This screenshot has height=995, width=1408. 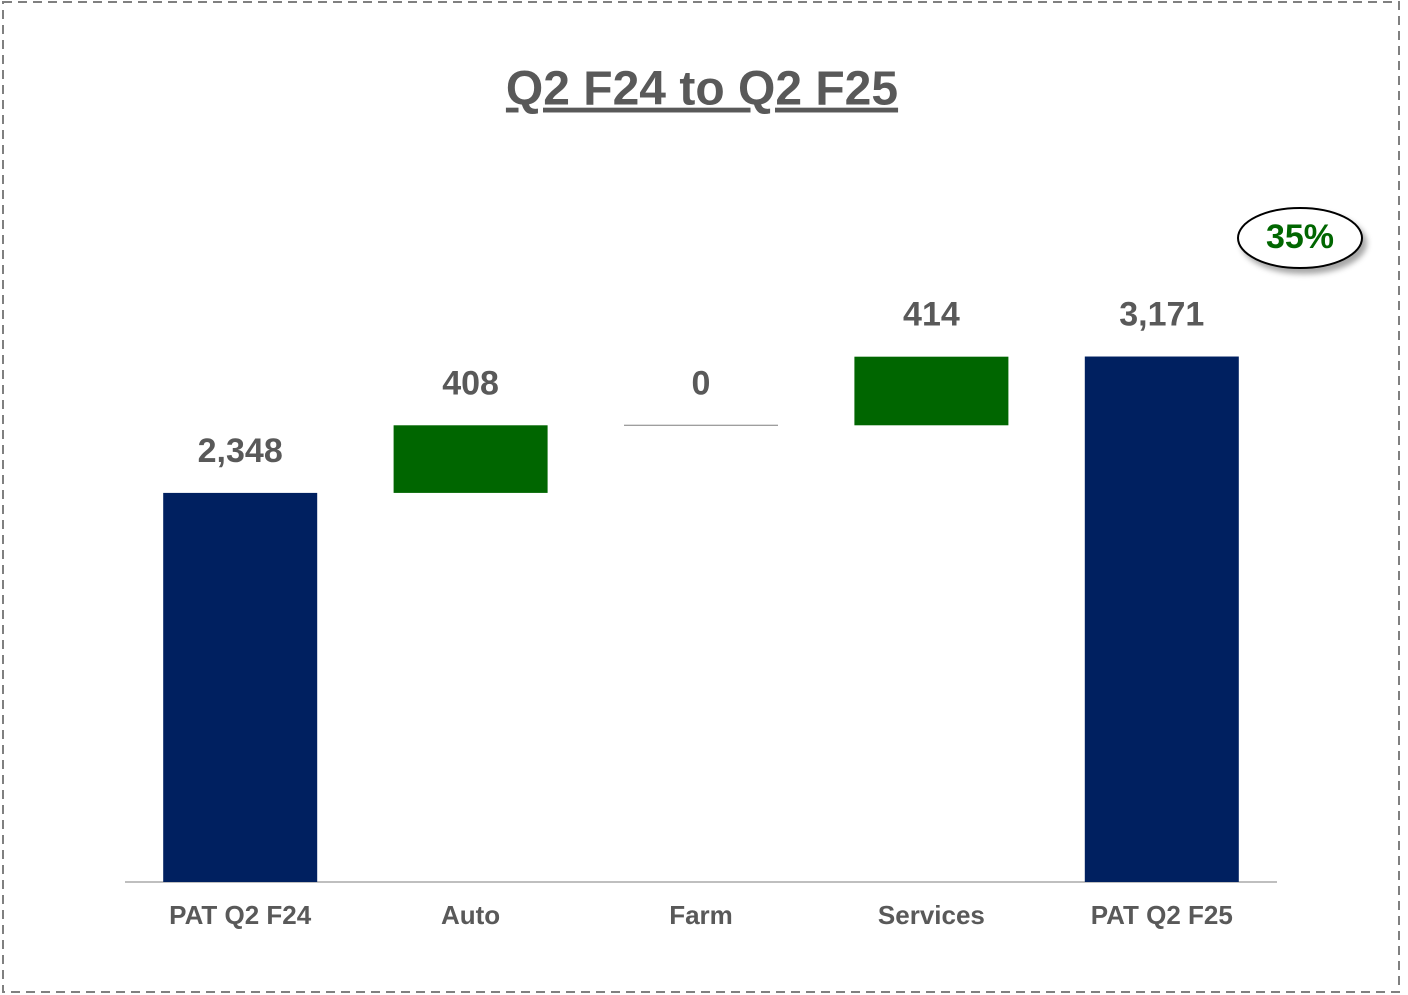 What do you see at coordinates (701, 915) in the screenshot?
I see `x-tick-label: Farm` at bounding box center [701, 915].